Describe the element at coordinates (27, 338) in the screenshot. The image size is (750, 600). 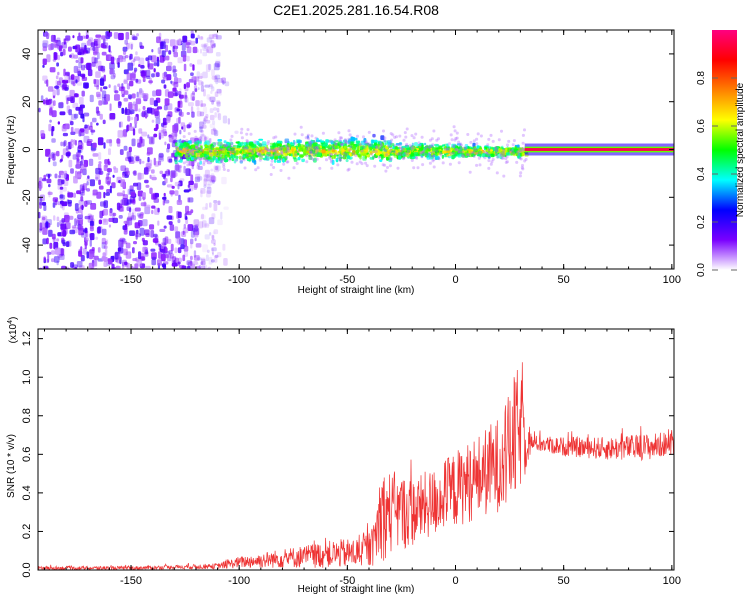
I see `snr-y-tick-label: 1.2` at that location.